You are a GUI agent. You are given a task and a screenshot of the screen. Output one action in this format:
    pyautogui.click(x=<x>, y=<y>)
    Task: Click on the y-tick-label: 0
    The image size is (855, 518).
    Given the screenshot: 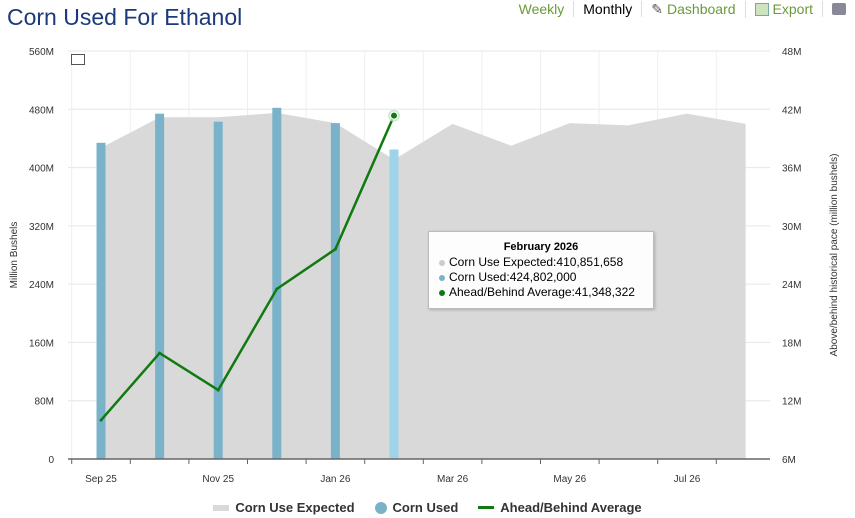 What is the action you would take?
    pyautogui.click(x=51, y=460)
    